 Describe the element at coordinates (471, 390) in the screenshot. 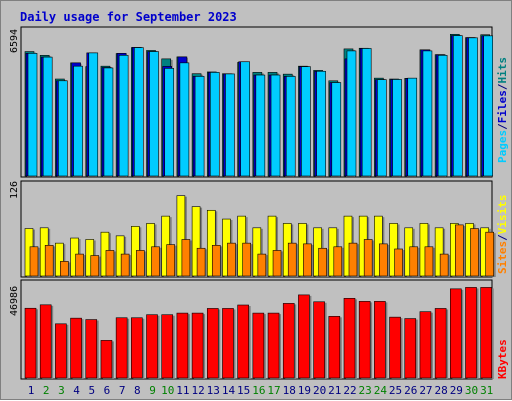

I see `day-label-30: 30` at that location.